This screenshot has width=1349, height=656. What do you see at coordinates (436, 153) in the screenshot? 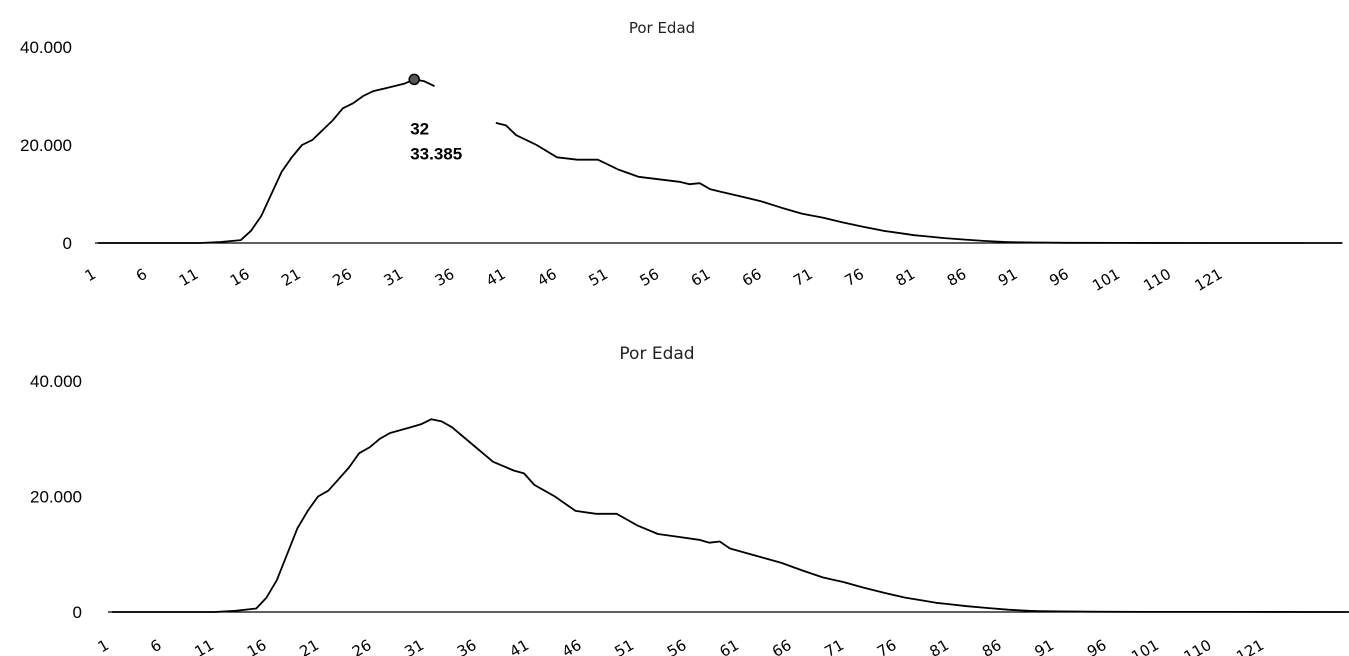
I see `tooltip-y-value: 33.385` at bounding box center [436, 153].